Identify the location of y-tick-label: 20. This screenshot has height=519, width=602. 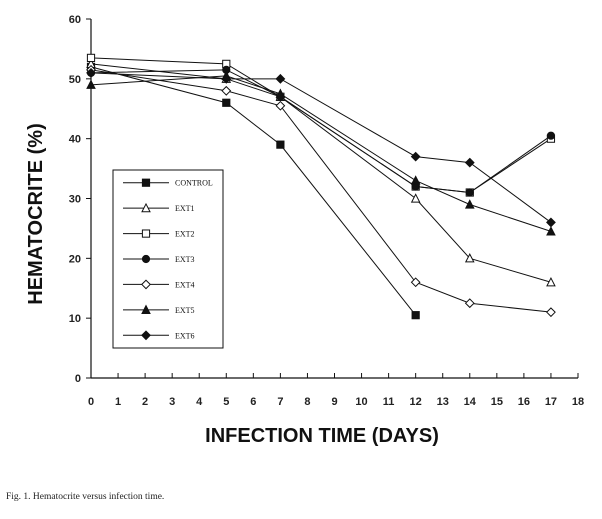
(75, 259).